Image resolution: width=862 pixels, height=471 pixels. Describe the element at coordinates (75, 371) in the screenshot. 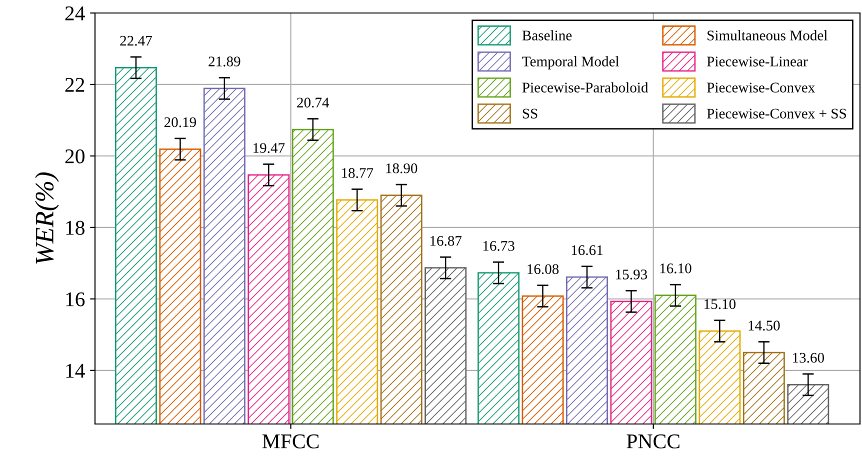

I see `y-tick-label: 14` at that location.